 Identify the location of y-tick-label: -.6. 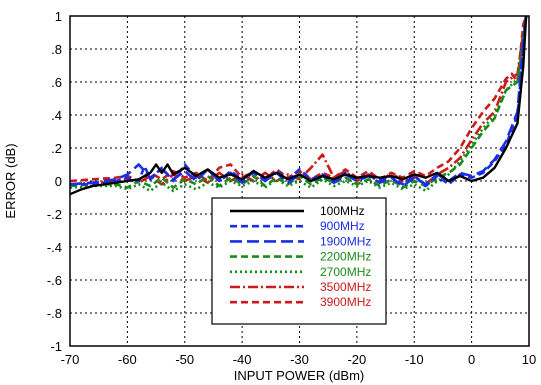
(54, 280).